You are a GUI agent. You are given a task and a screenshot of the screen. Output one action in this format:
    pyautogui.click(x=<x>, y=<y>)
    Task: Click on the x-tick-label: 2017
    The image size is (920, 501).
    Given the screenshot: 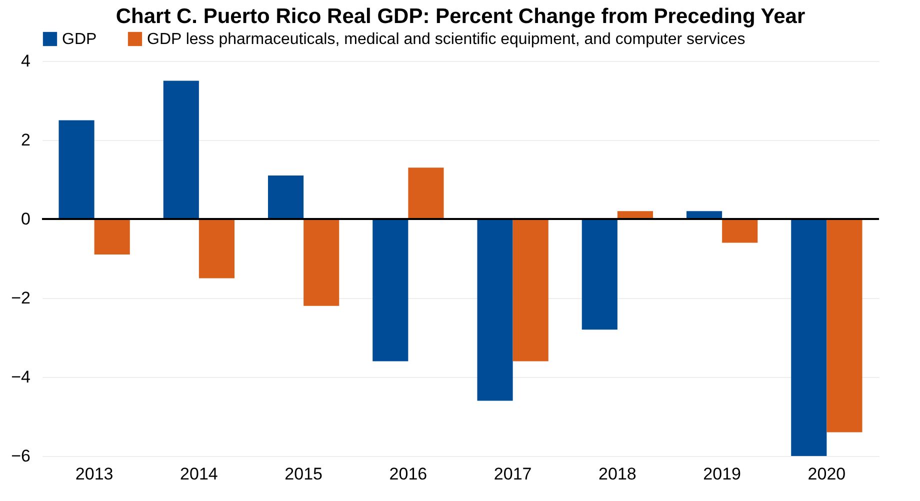 What is the action you would take?
    pyautogui.click(x=513, y=474)
    